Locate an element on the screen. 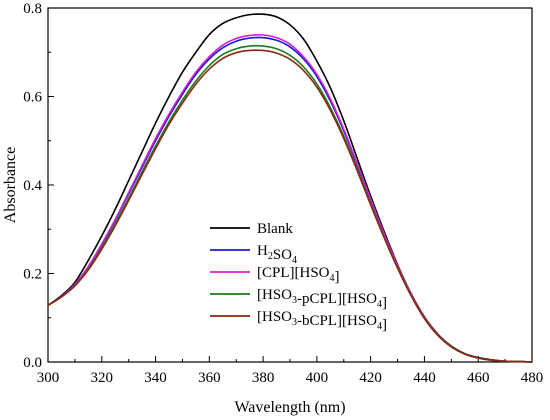  legend-text: [CPL][HSO is located at coordinates (293, 273).